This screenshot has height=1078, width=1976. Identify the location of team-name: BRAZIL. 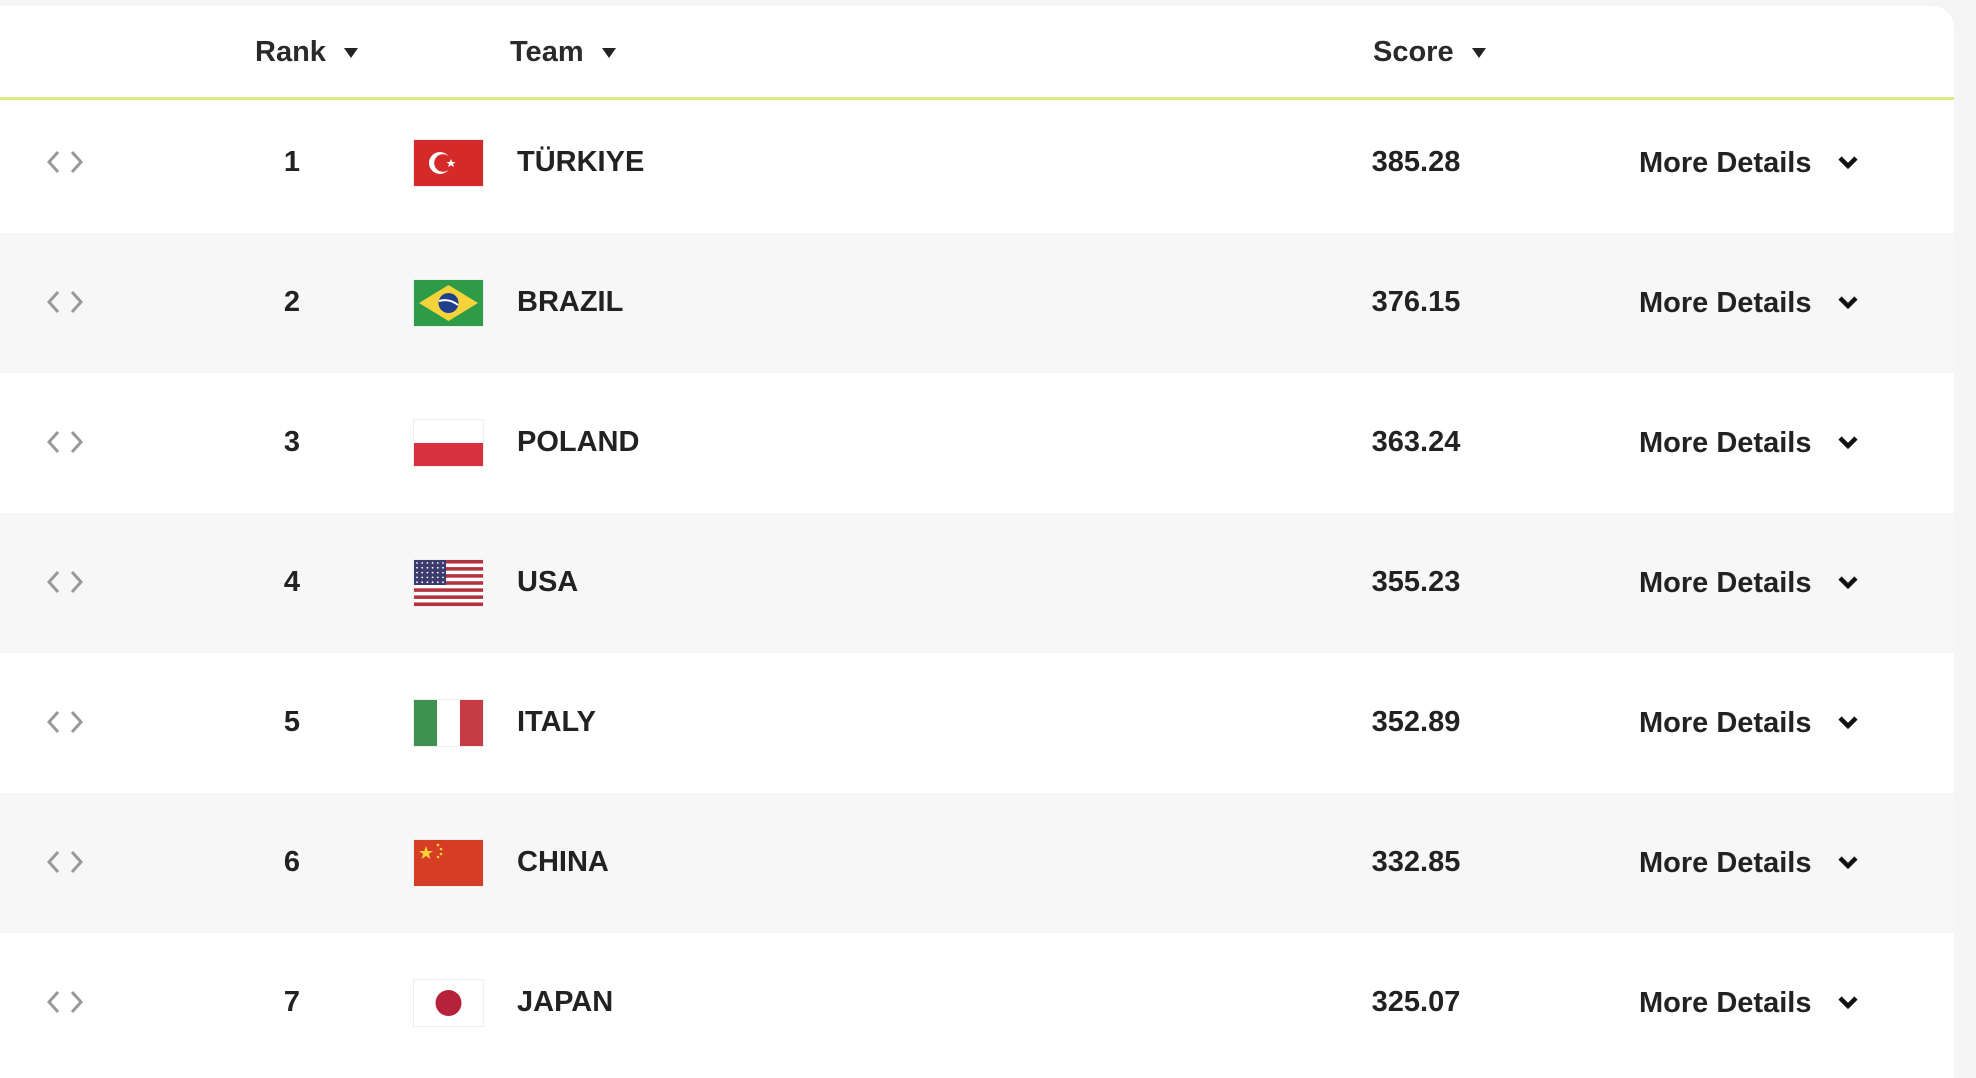
(570, 302).